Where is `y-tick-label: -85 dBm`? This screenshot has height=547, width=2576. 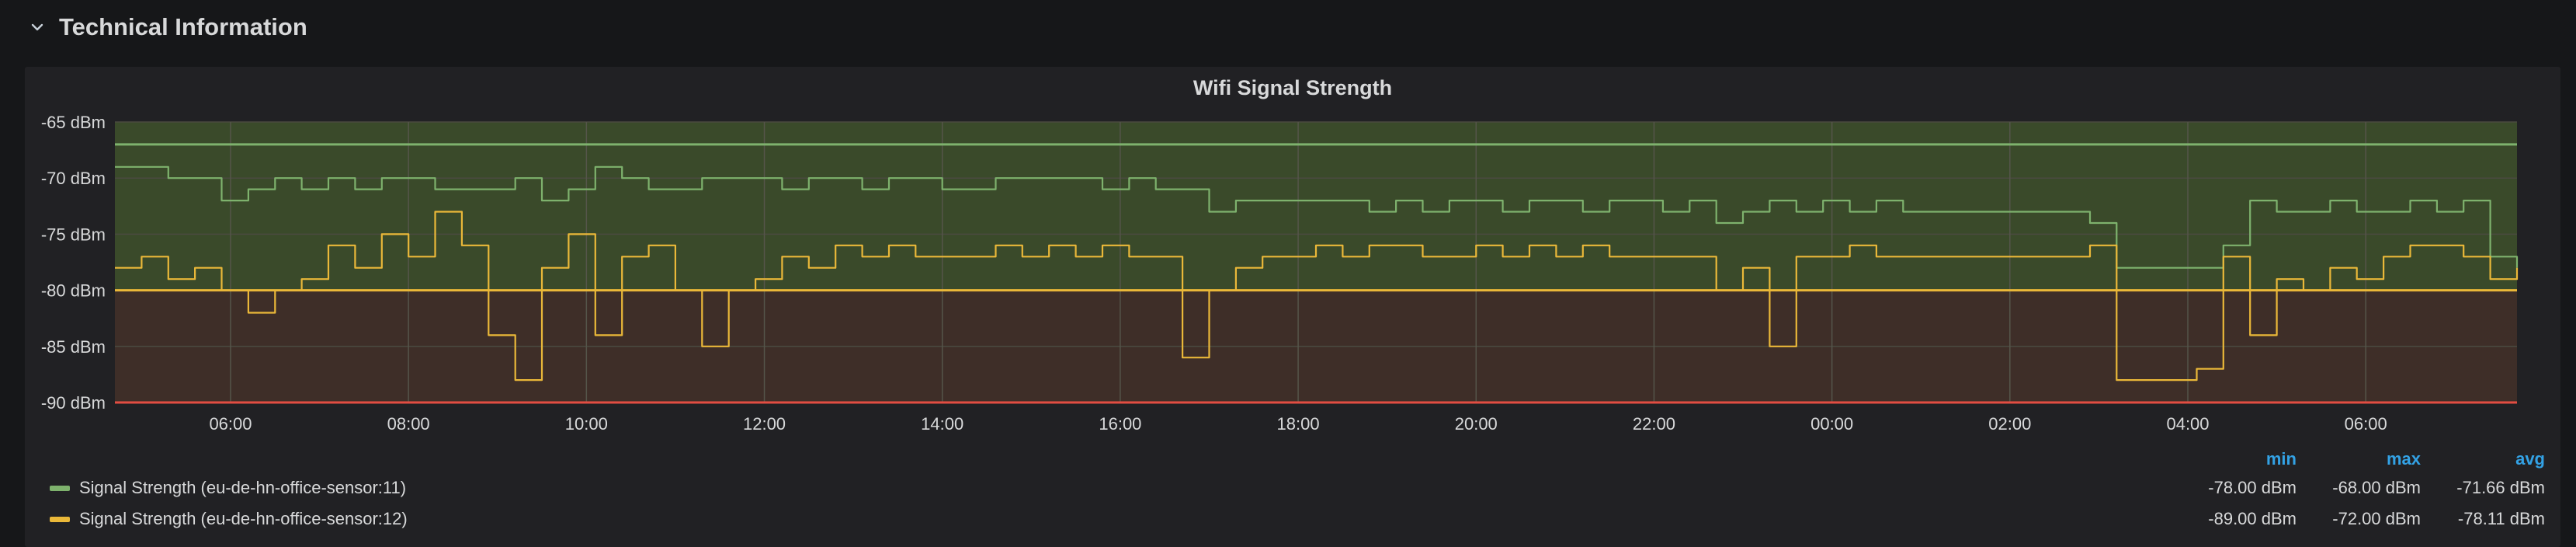
y-tick-label: -85 dBm is located at coordinates (73, 347).